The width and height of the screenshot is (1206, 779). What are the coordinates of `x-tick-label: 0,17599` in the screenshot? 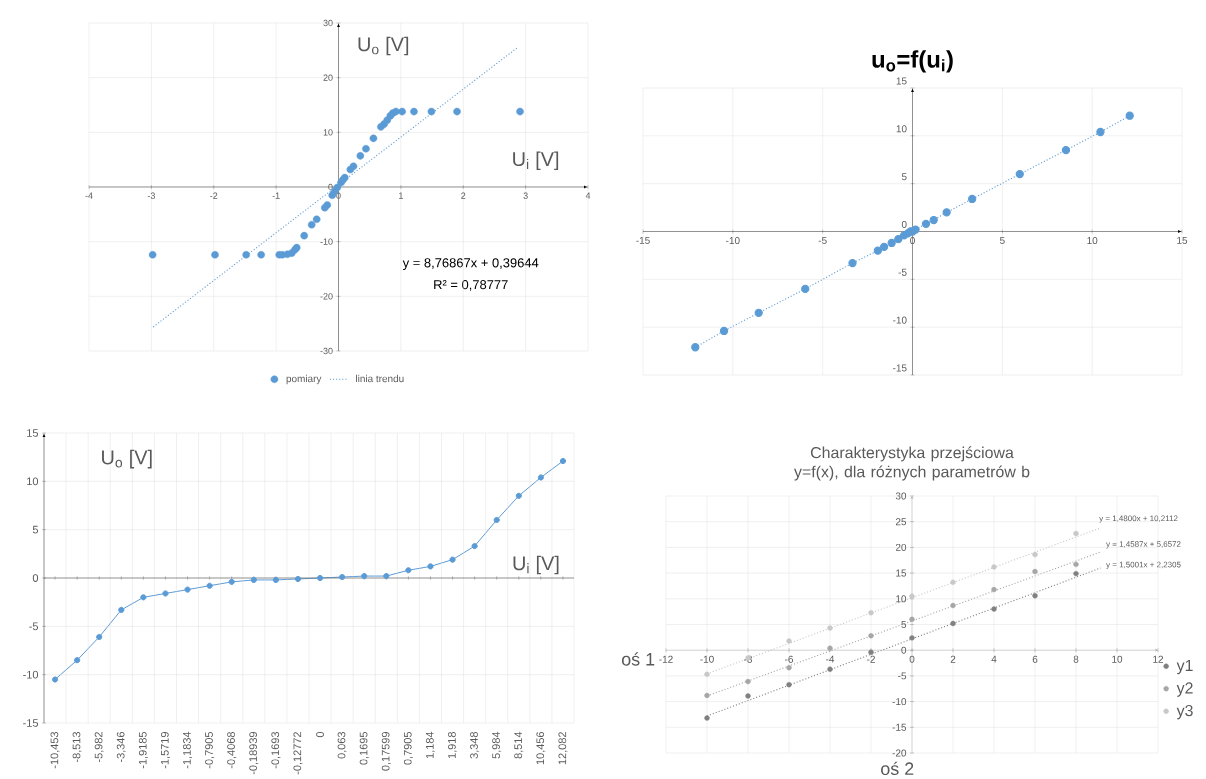 It's located at (386, 751).